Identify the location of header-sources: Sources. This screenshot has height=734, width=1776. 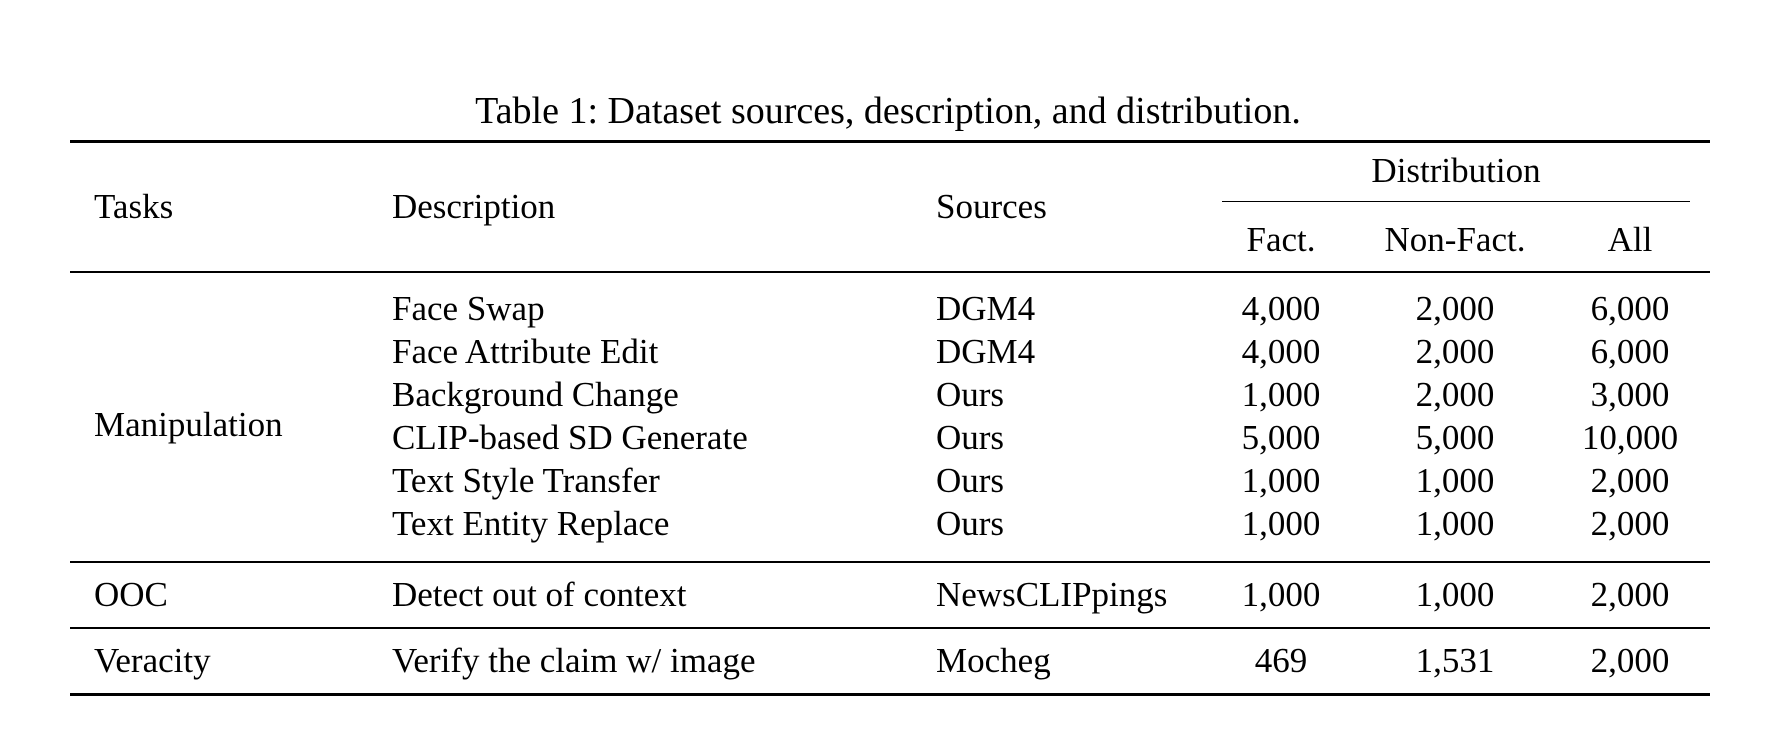
(991, 206).